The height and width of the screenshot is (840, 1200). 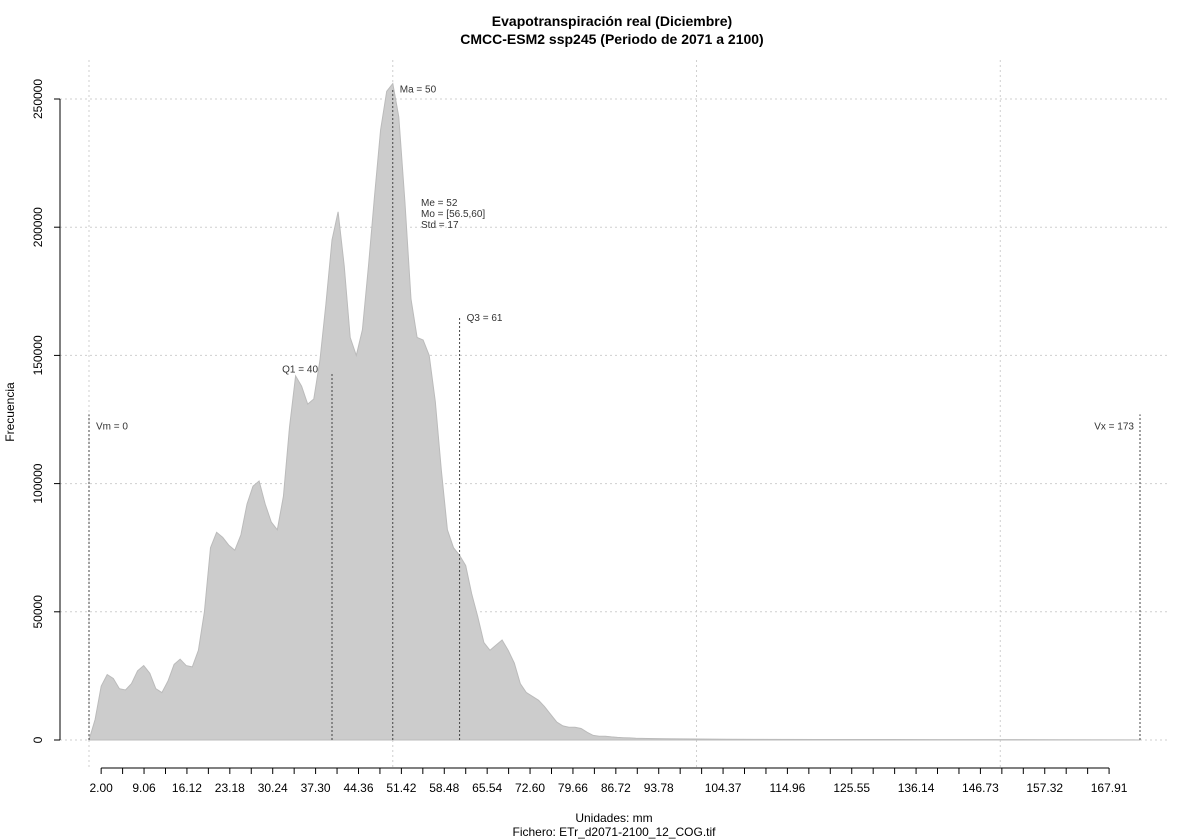 What do you see at coordinates (723, 788) in the screenshot?
I see `x-tick-label: 104.37` at bounding box center [723, 788].